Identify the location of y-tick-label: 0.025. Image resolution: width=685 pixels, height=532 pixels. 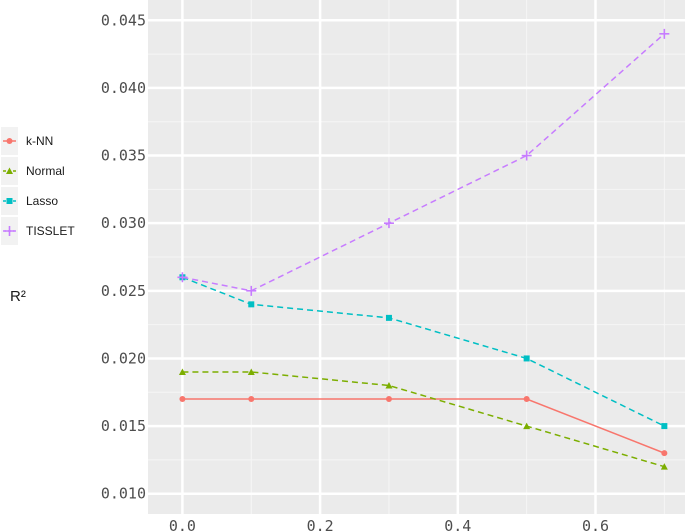
(123, 291).